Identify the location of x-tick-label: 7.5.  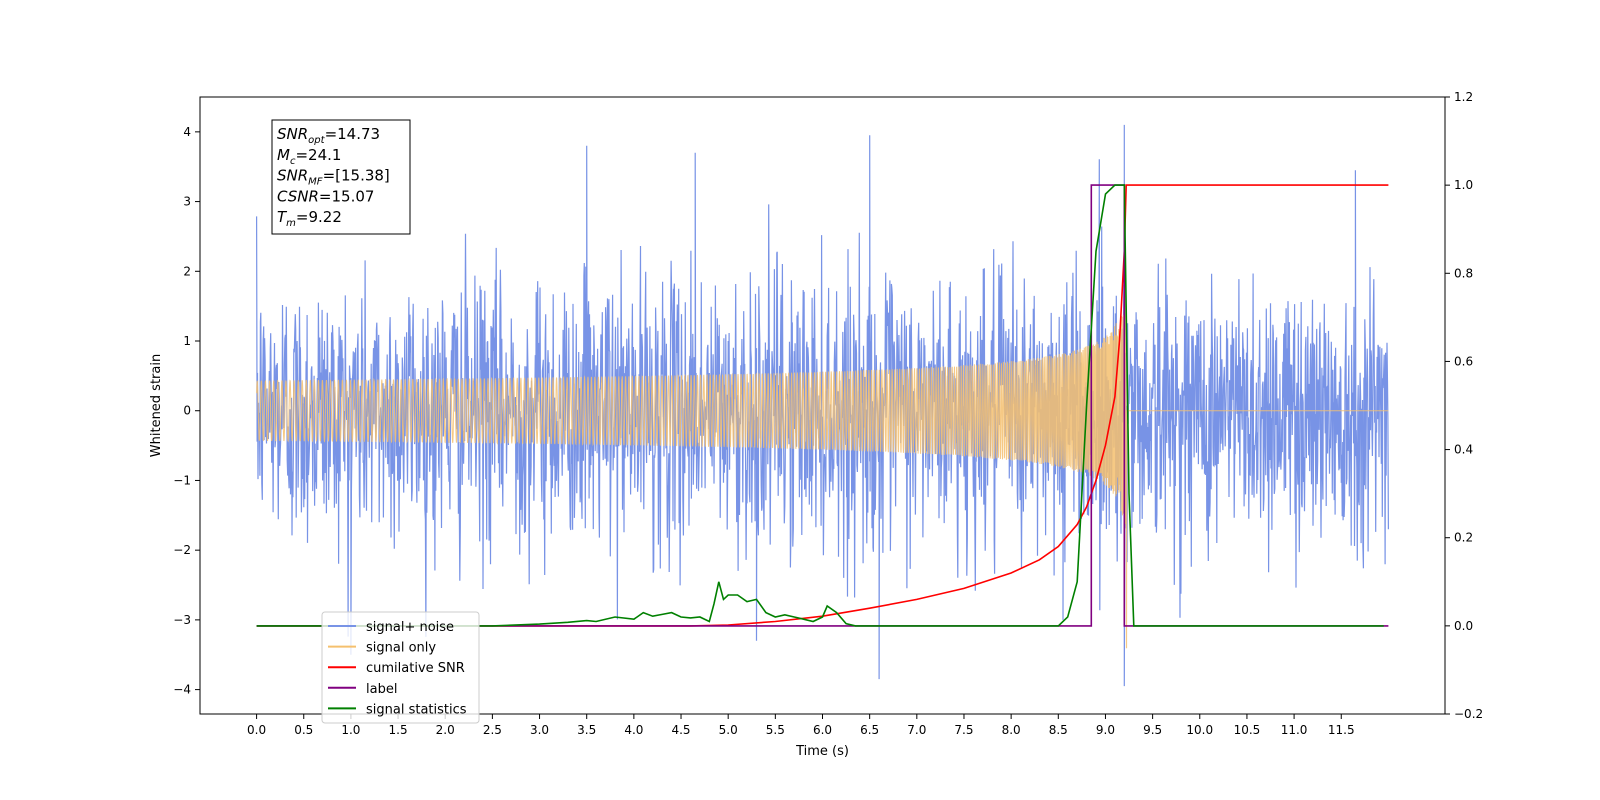
(963, 730).